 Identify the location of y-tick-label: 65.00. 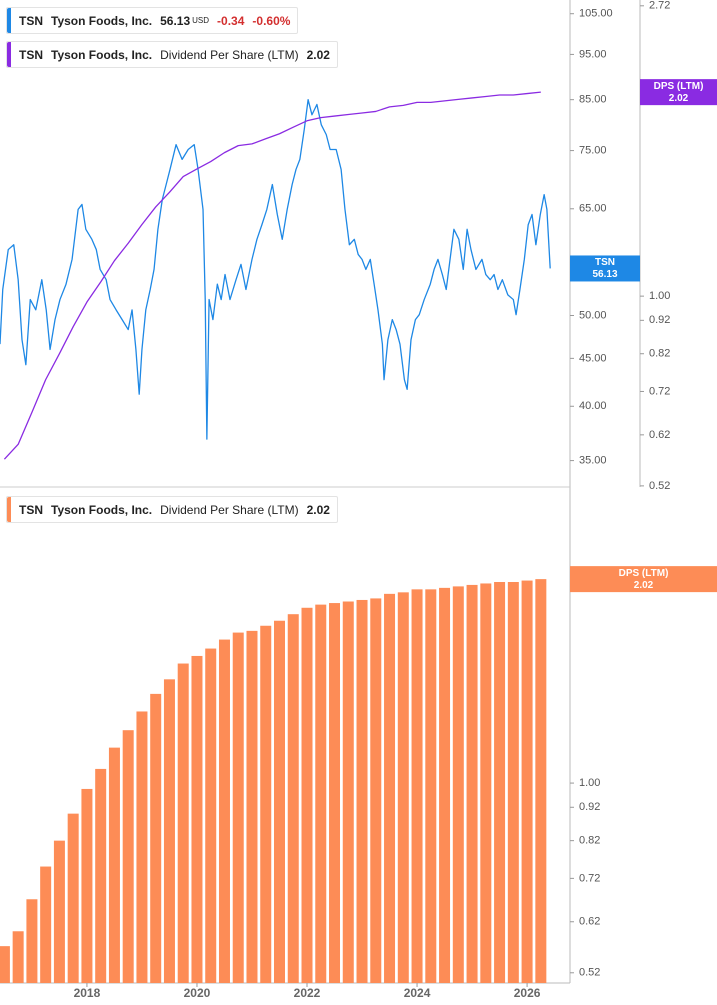
(593, 209).